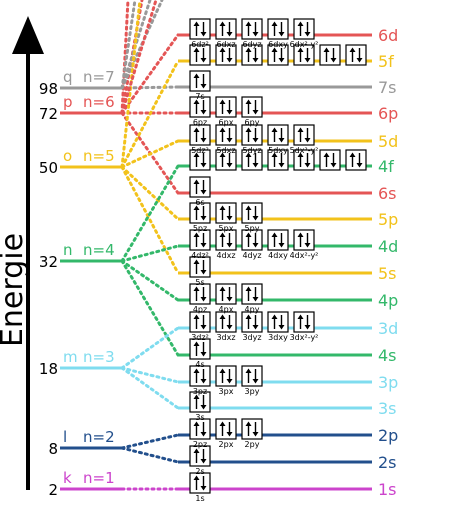  What do you see at coordinates (200, 228) in the screenshot?
I see `orbital-label: 5pz` at bounding box center [200, 228].